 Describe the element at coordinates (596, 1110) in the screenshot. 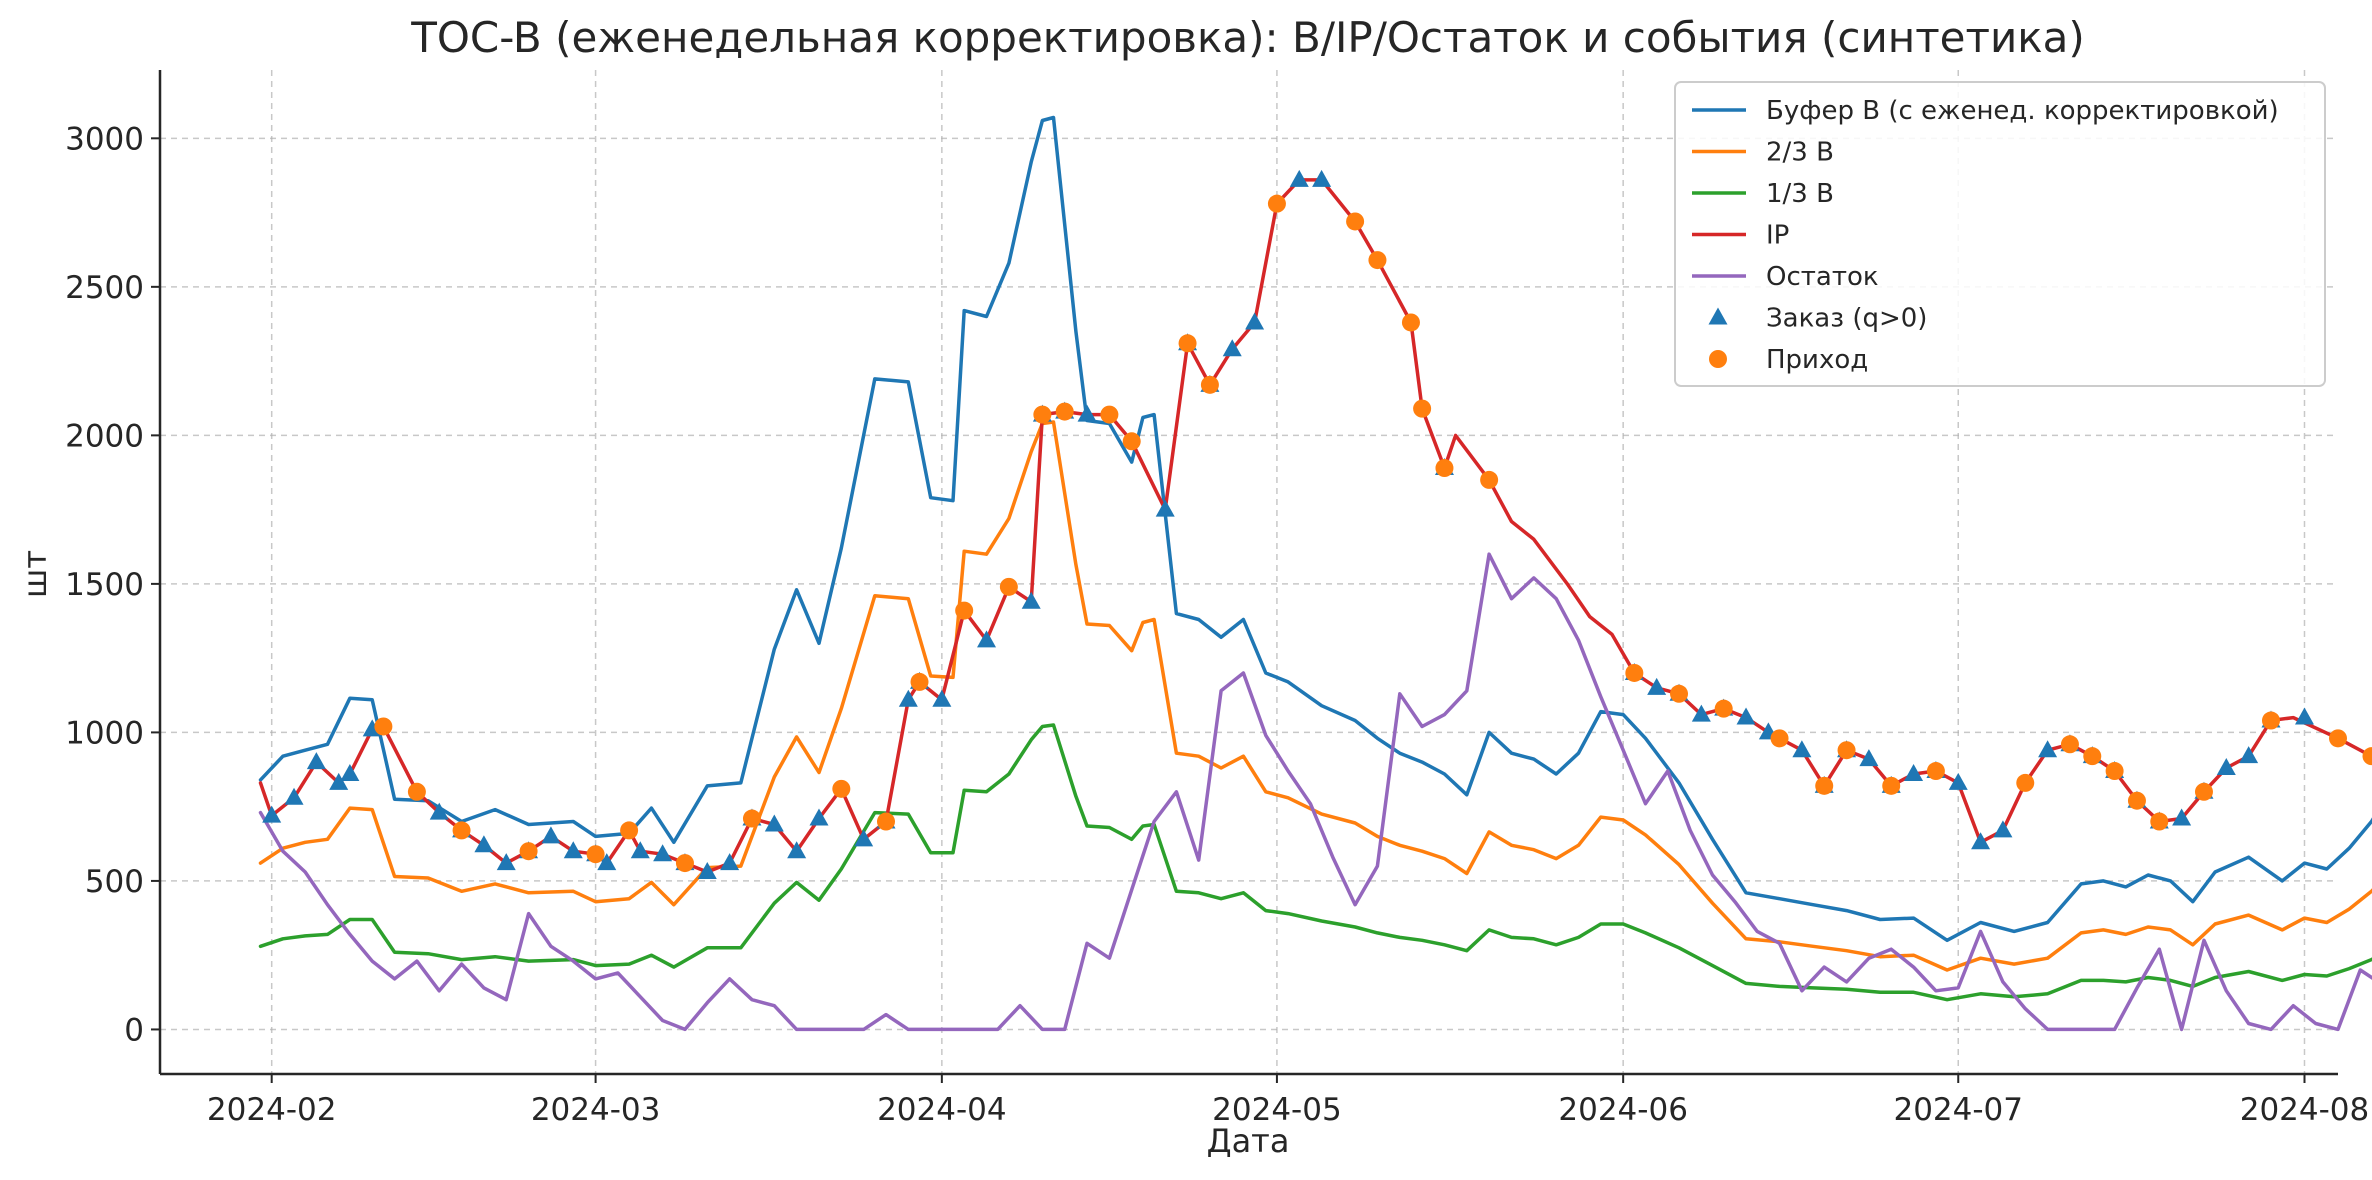

I see `x-tick-label: 2024-03` at that location.